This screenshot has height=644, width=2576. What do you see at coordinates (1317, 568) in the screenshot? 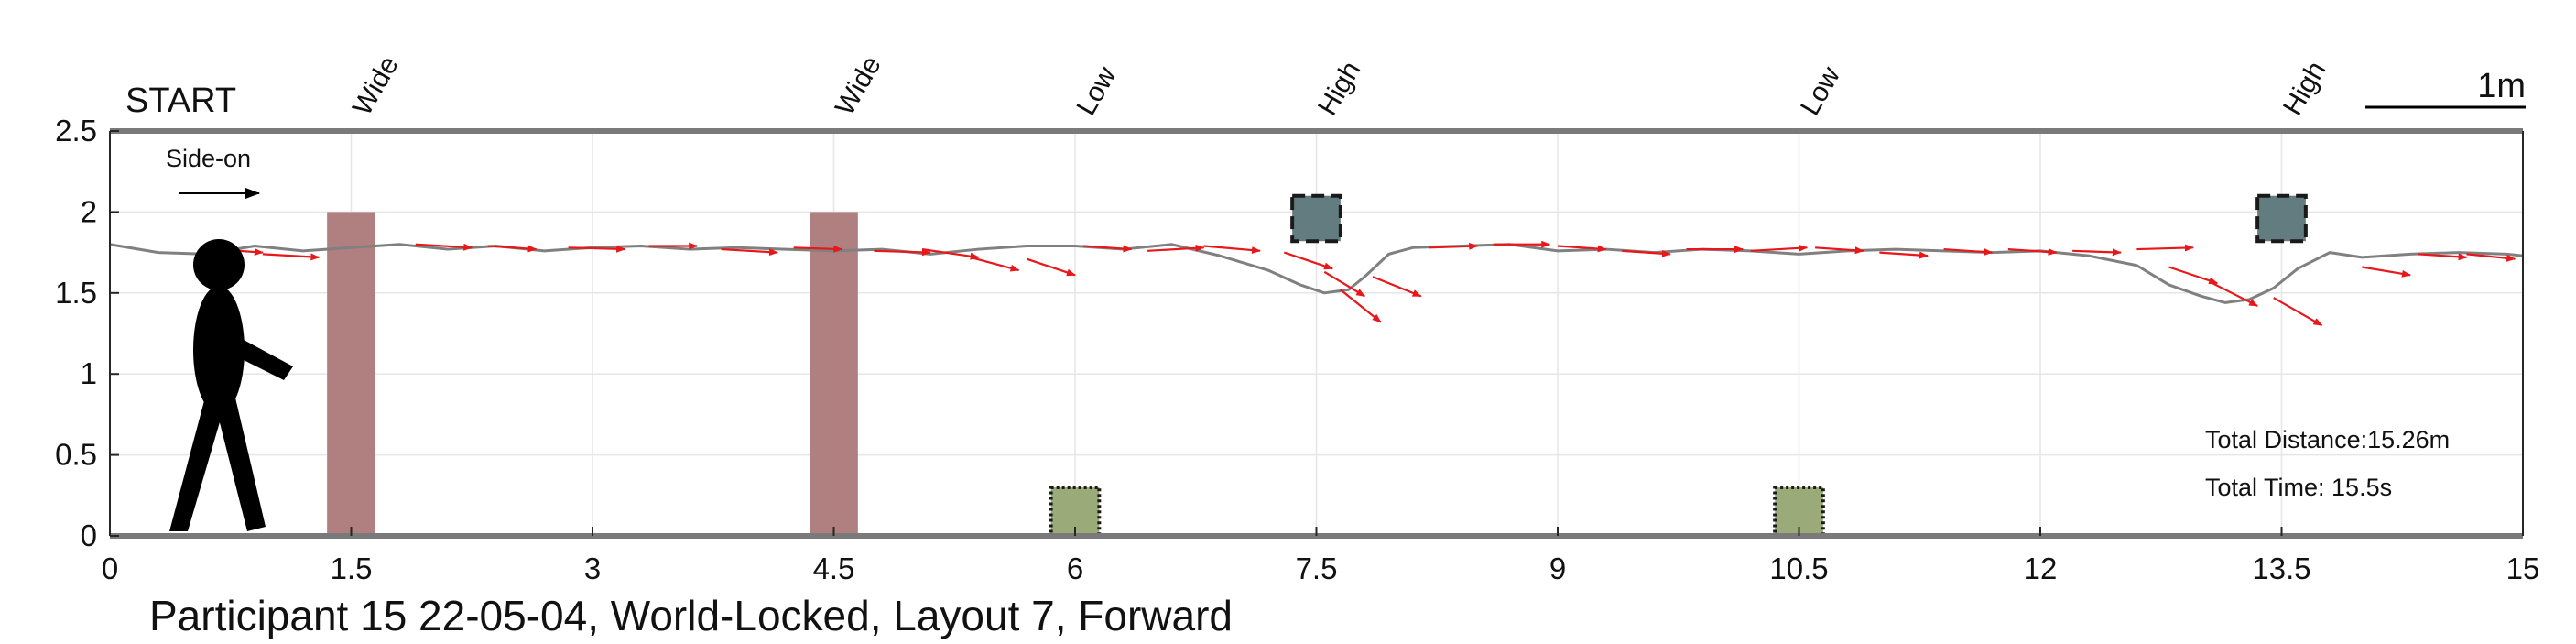
I see `x-tick-label: 7.5` at bounding box center [1317, 568].